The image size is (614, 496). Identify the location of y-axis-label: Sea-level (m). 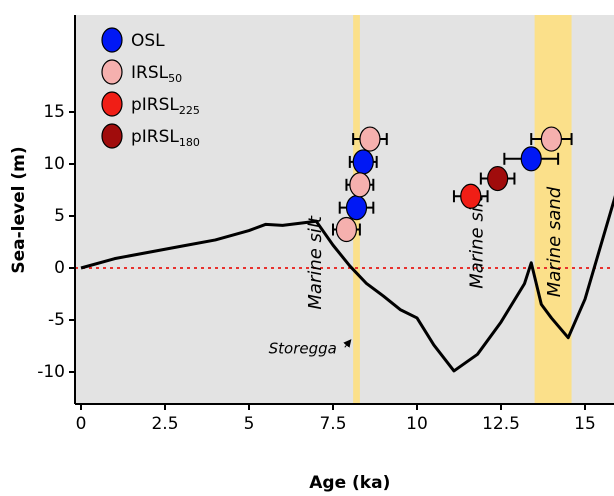
(19, 209).